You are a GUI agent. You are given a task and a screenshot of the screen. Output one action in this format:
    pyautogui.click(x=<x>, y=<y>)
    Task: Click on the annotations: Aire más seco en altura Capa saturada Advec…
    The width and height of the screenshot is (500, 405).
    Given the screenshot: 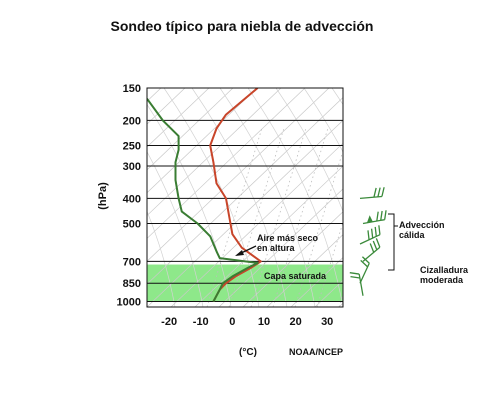 What is the action you would take?
    pyautogui.click(x=352, y=249)
    